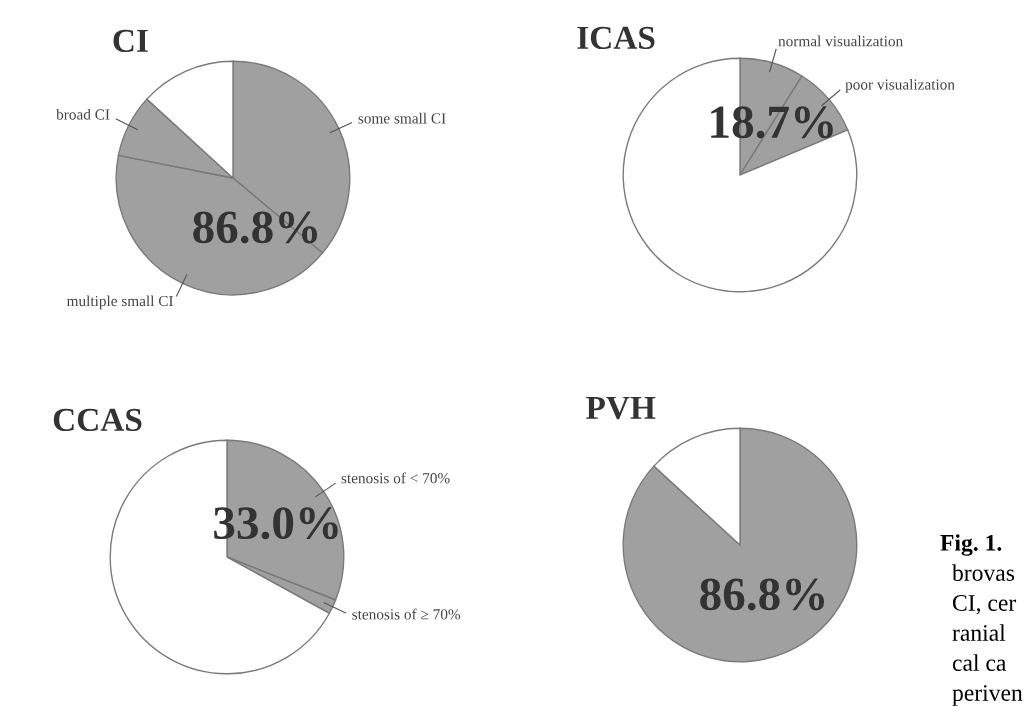  What do you see at coordinates (740, 545) in the screenshot?
I see `pie-slice` at bounding box center [740, 545].